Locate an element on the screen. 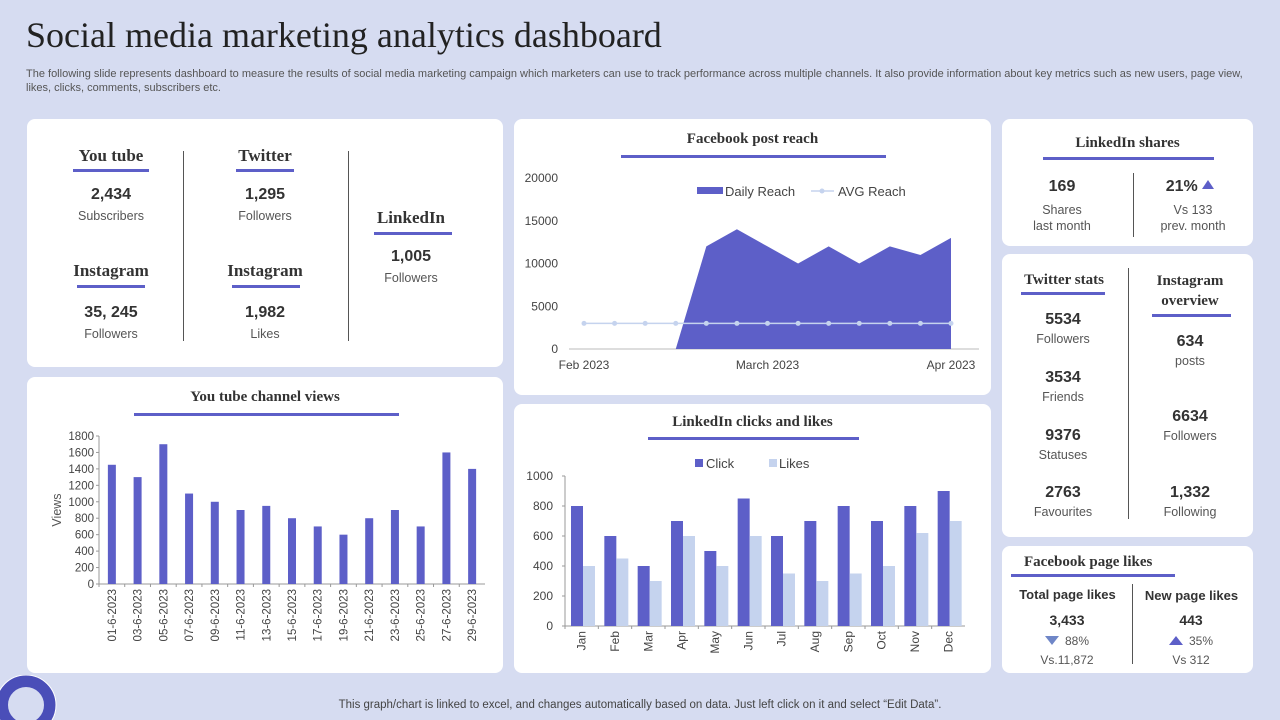 The image size is (1280, 720). x-tick-label: 11-6-2023 is located at coordinates (242, 615).